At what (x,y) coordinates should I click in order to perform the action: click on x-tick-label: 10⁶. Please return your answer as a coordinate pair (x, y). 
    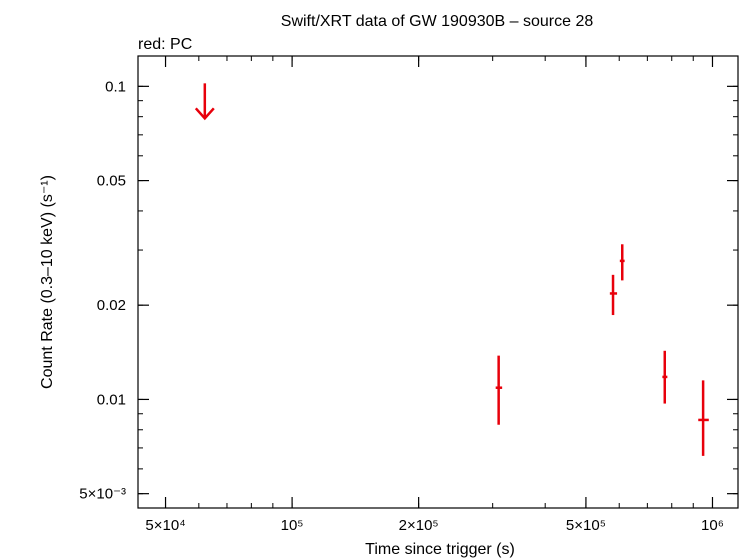
    Looking at the image, I should click on (712, 525).